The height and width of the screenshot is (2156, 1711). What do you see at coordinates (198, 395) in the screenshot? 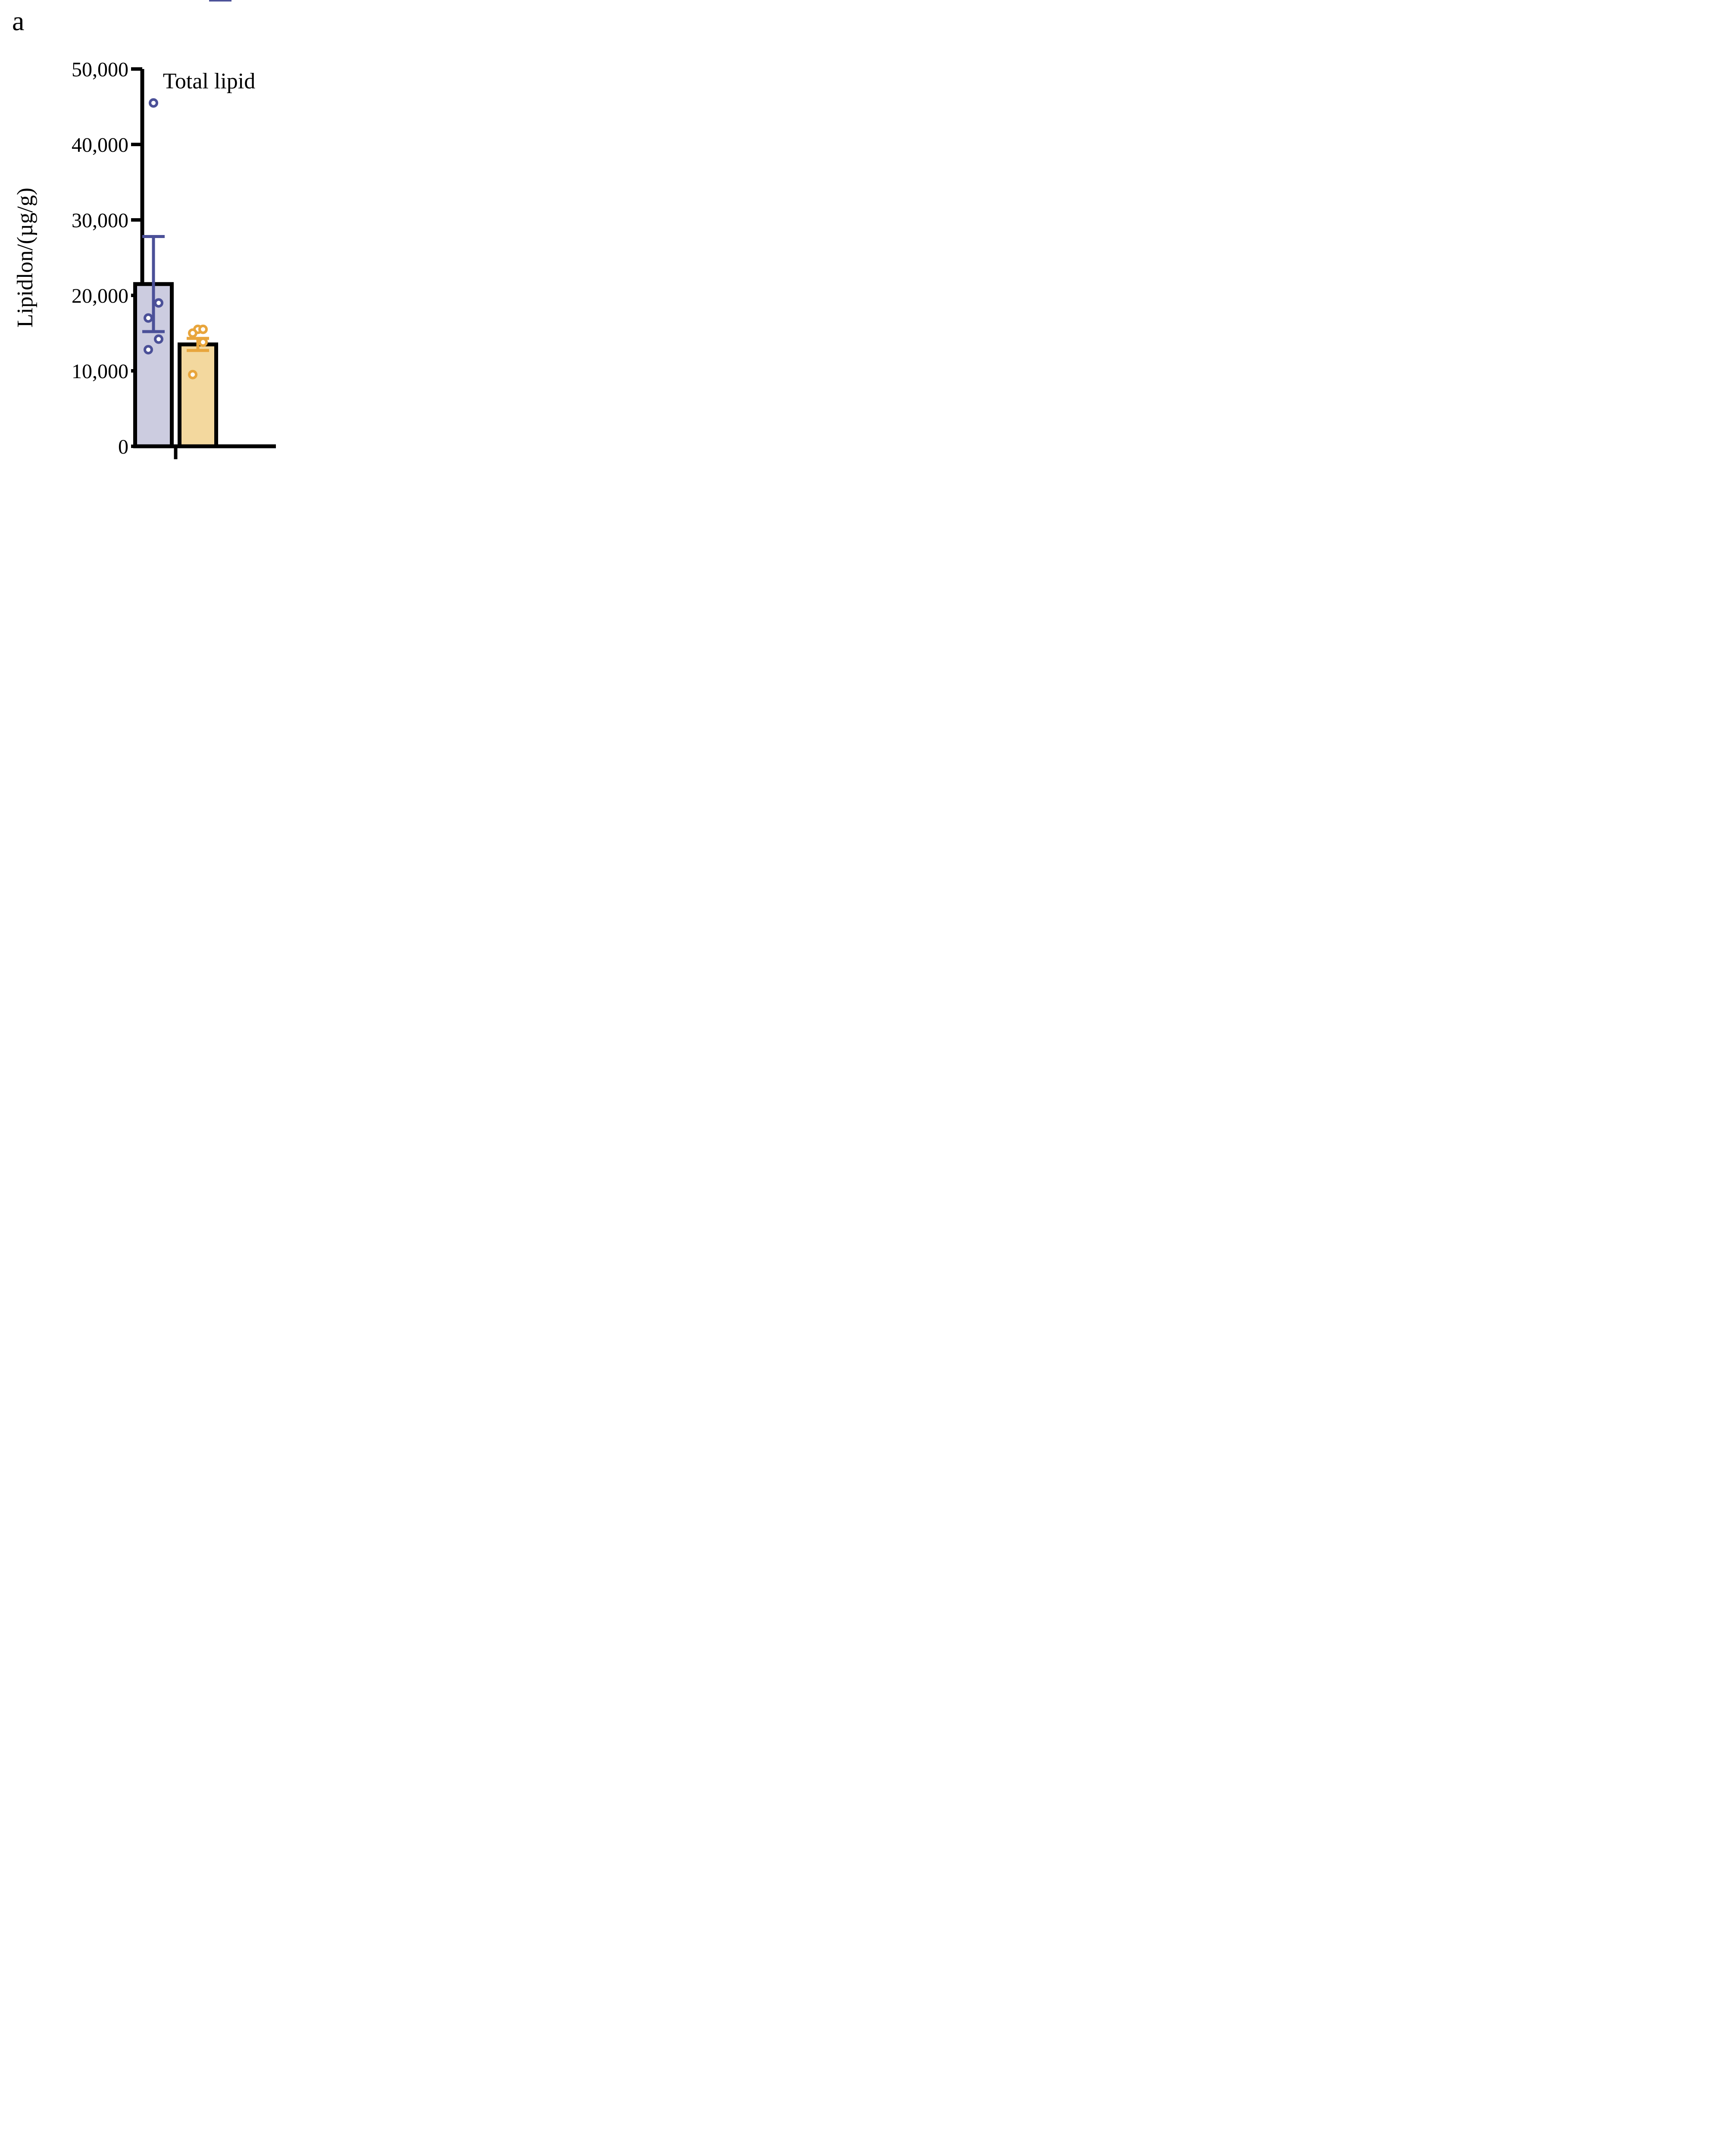
I see `bar-glu` at bounding box center [198, 395].